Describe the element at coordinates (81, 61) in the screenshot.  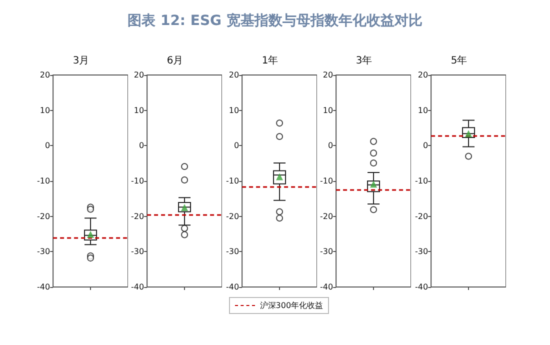
I see `chart-title: 3月` at that location.